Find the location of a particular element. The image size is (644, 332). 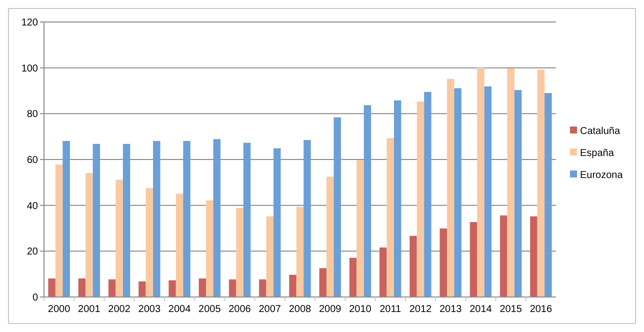

y-tick-label: 0 is located at coordinates (35, 298).